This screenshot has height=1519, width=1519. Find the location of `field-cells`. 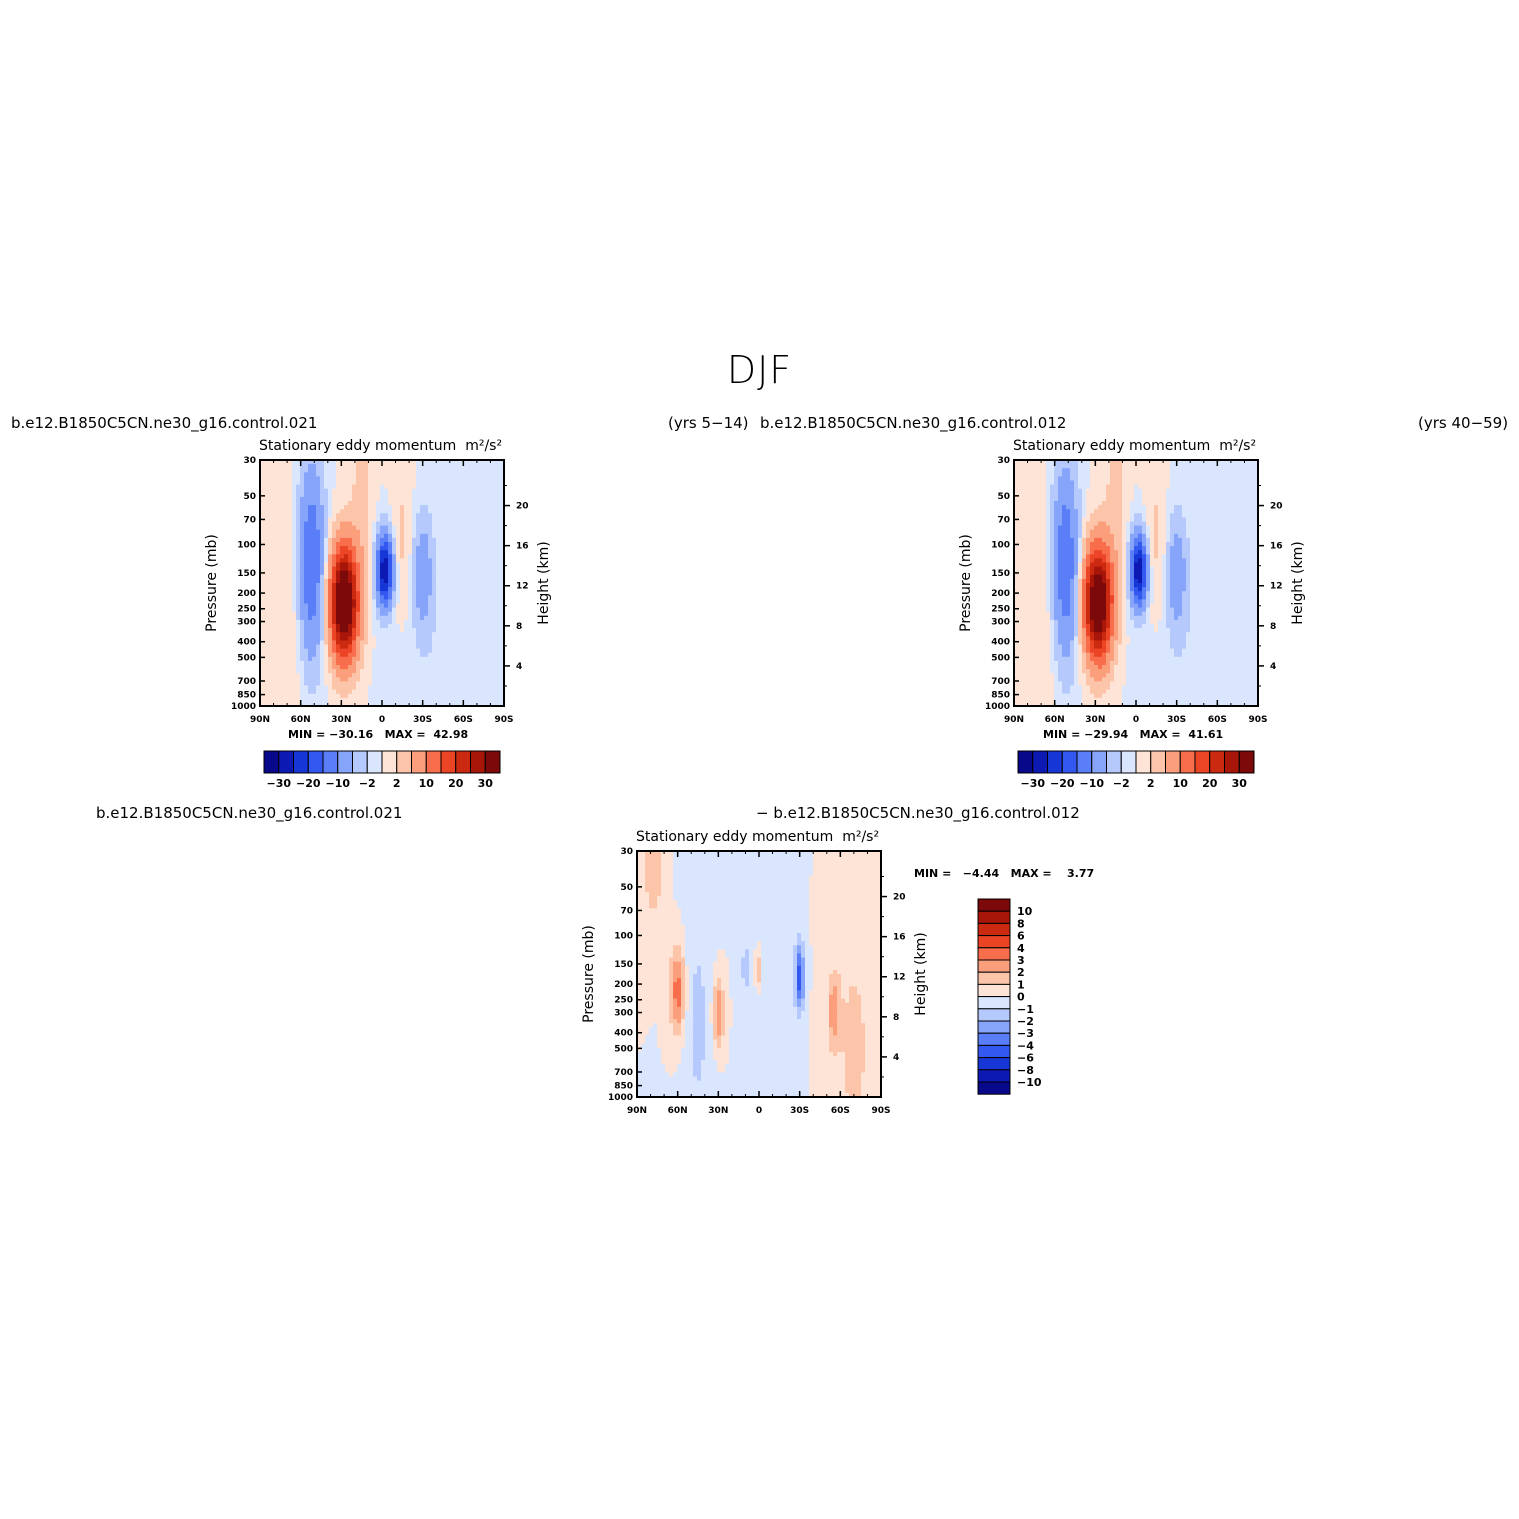

field-cells is located at coordinates (382, 583).